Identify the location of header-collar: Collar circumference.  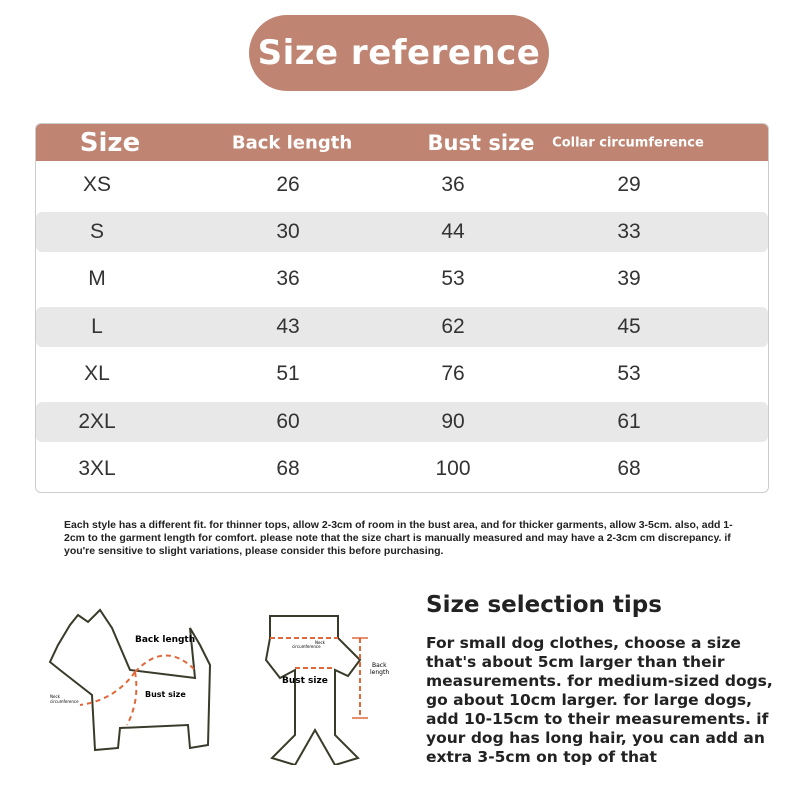
(628, 142).